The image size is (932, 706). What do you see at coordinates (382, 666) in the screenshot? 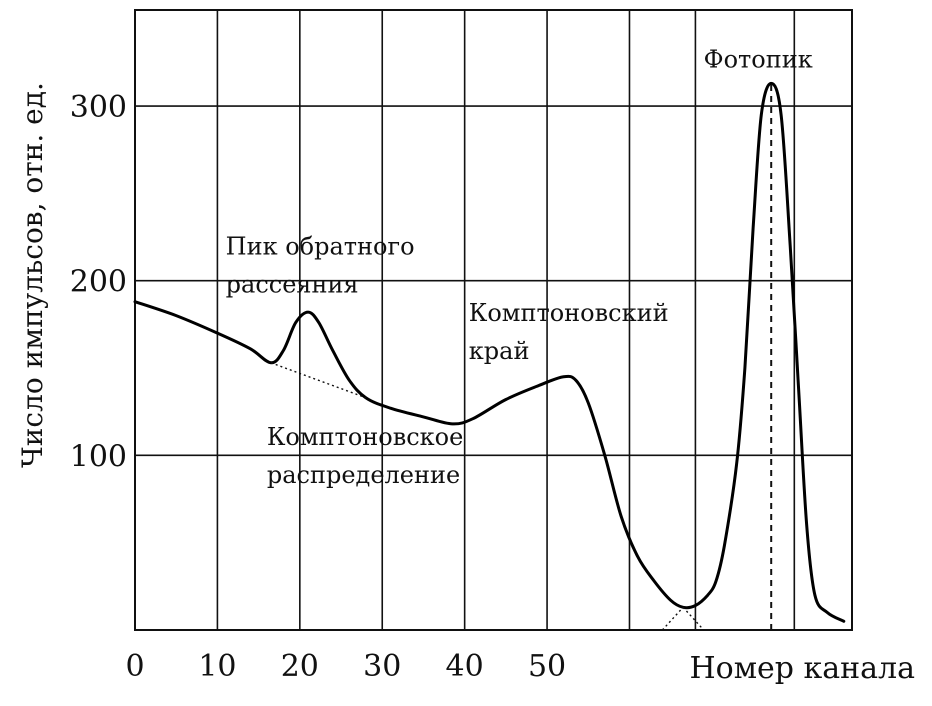
I see `x-tick-label: 30` at bounding box center [382, 666].